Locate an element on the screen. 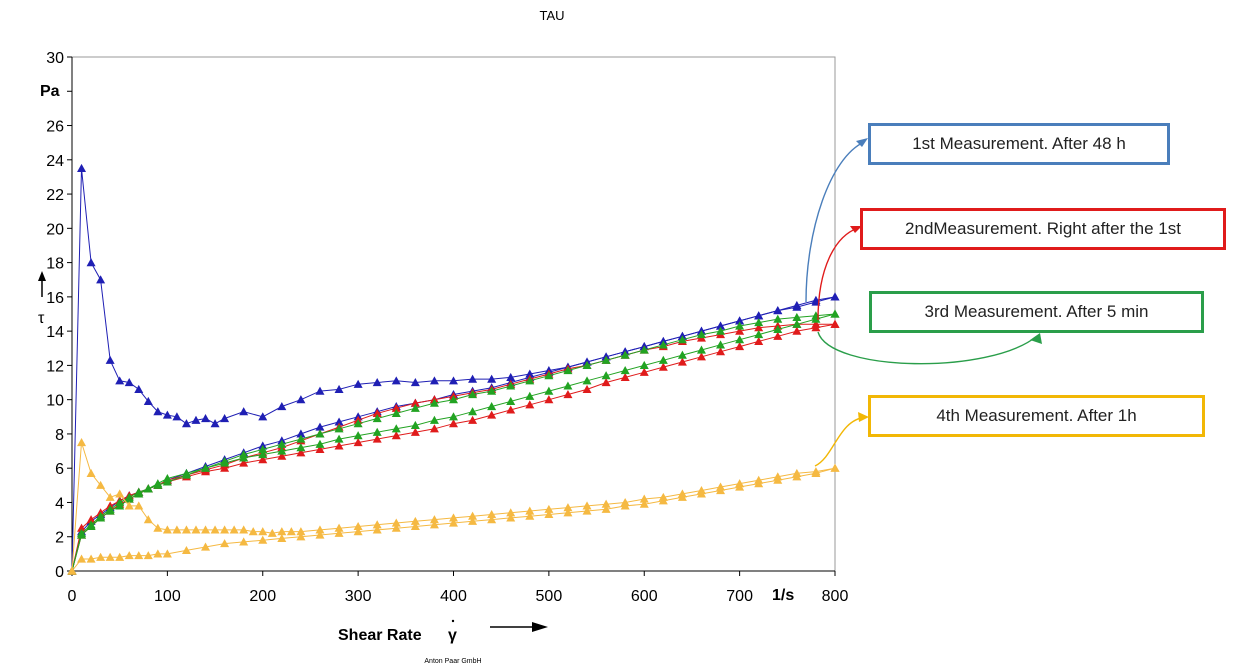 Image resolution: width=1254 pixels, height=666 pixels. series-line-down is located at coordinates (453, 519).